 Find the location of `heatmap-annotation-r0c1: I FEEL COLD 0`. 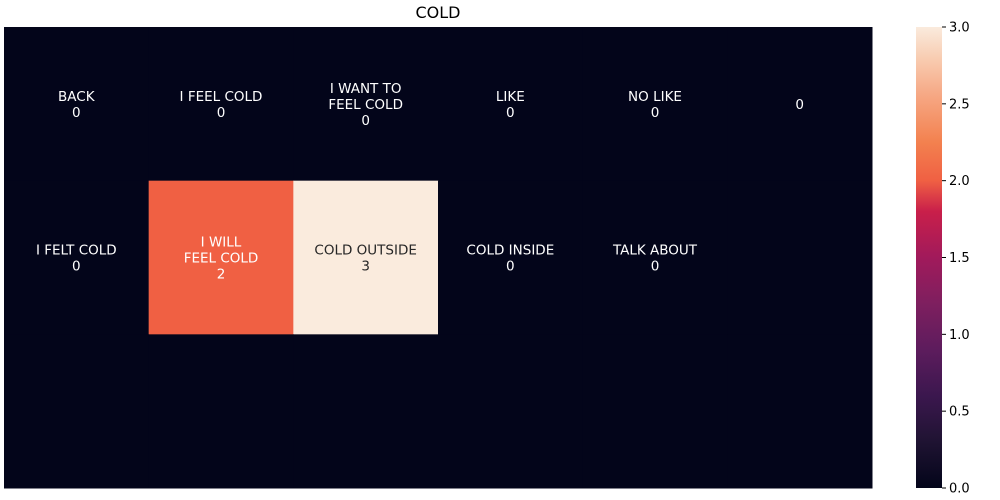

heatmap-annotation-r0c1: I FEEL COLD 0 is located at coordinates (221, 105).